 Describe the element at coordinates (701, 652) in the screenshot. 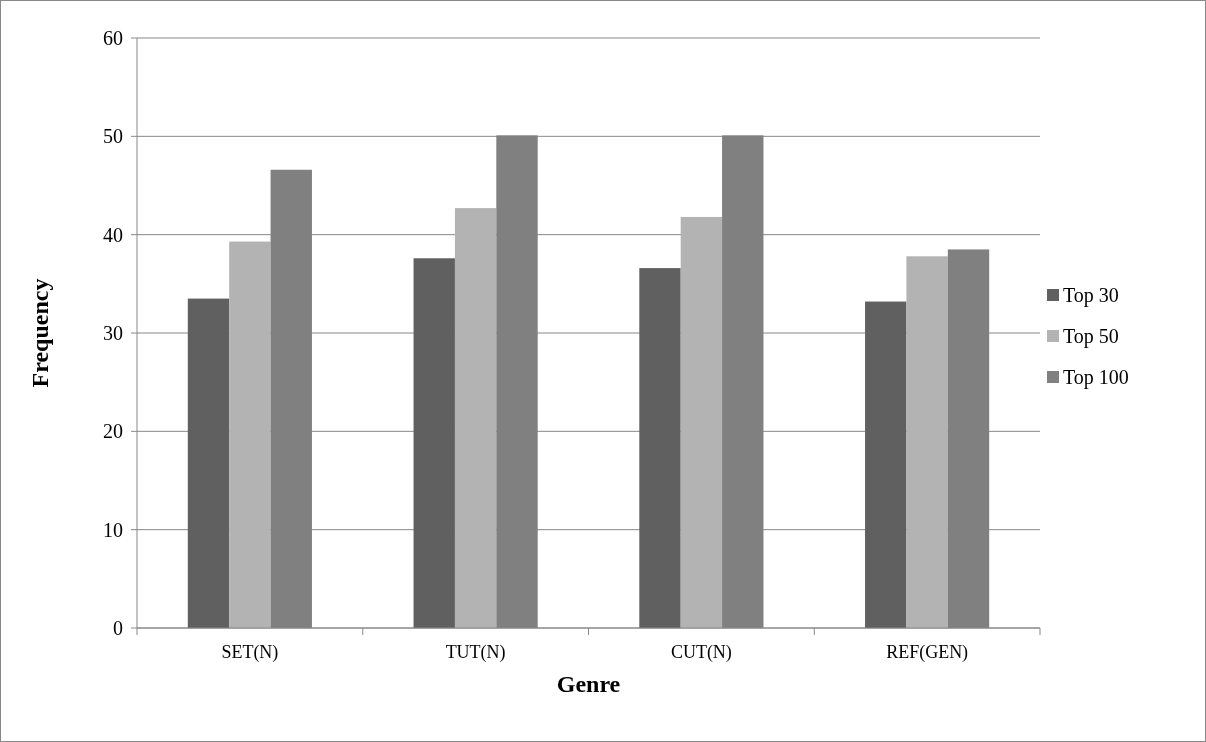

I see `x-tick-label: CUT(N)` at that location.